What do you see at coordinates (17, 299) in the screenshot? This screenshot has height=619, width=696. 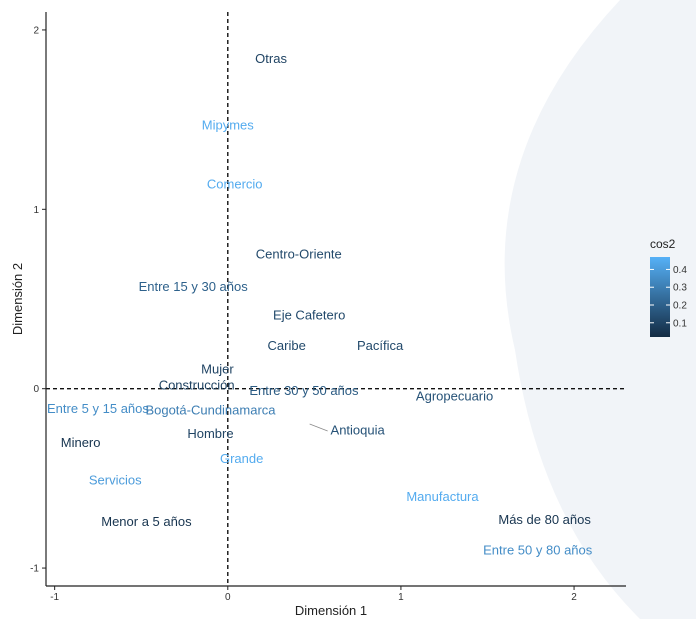 I see `y-axis-title: Dimensión 2` at bounding box center [17, 299].